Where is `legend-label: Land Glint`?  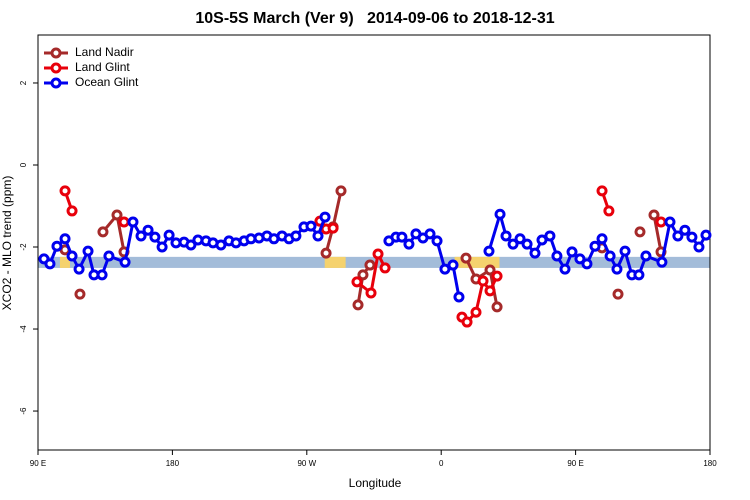
legend-label: Land Glint is located at coordinates (102, 67).